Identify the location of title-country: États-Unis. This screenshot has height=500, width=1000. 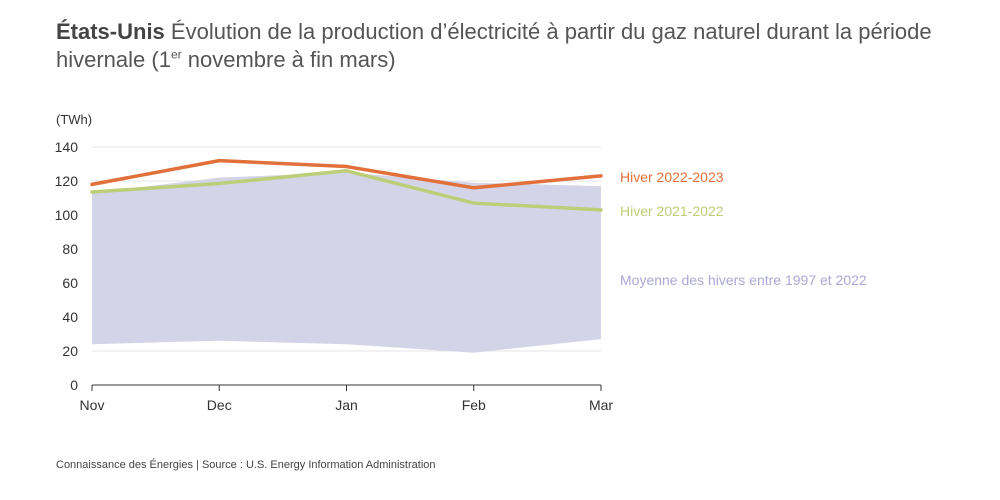
(110, 31).